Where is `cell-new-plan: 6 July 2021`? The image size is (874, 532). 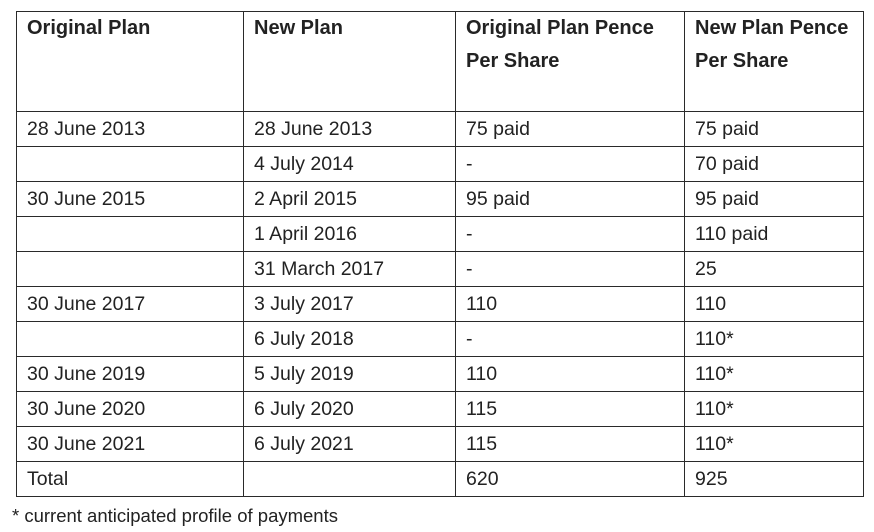 cell-new-plan: 6 July 2021 is located at coordinates (349, 444).